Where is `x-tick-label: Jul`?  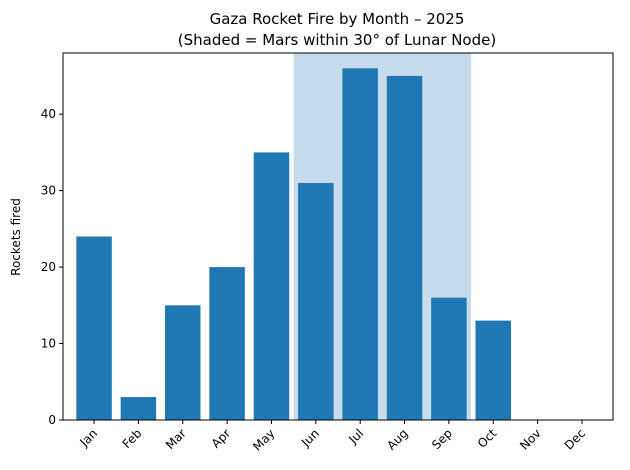
x-tick-label: Jul is located at coordinates (355, 436).